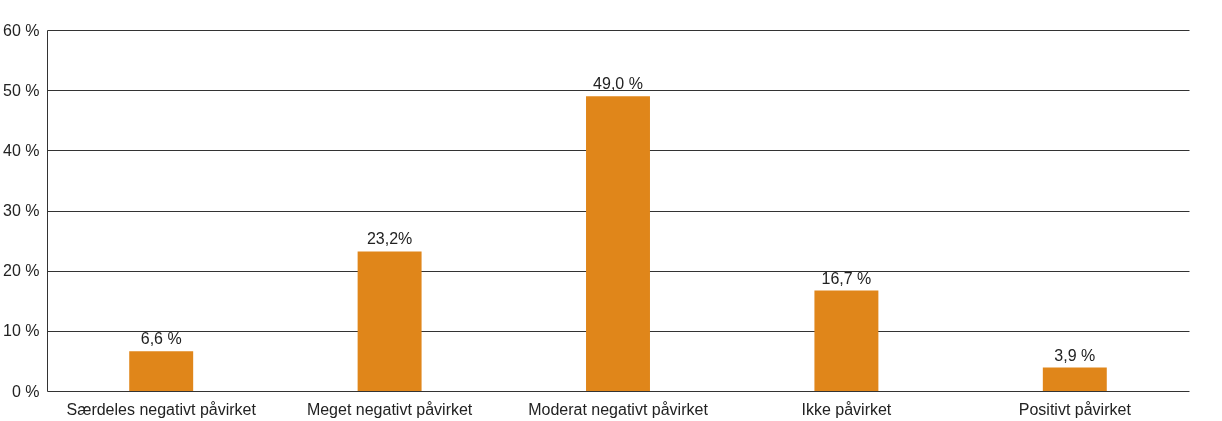 This screenshot has height=421, width=1222. What do you see at coordinates (21, 90) in the screenshot?
I see `y-tick-label: 50 %` at bounding box center [21, 90].